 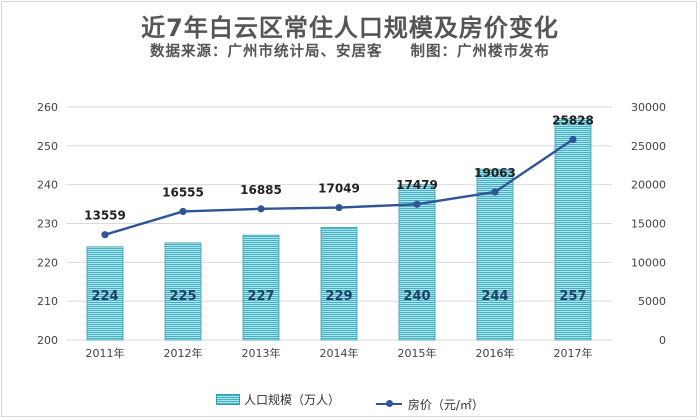 What do you see at coordinates (417, 353) in the screenshot?
I see `x-tick-label: 2015年` at bounding box center [417, 353].